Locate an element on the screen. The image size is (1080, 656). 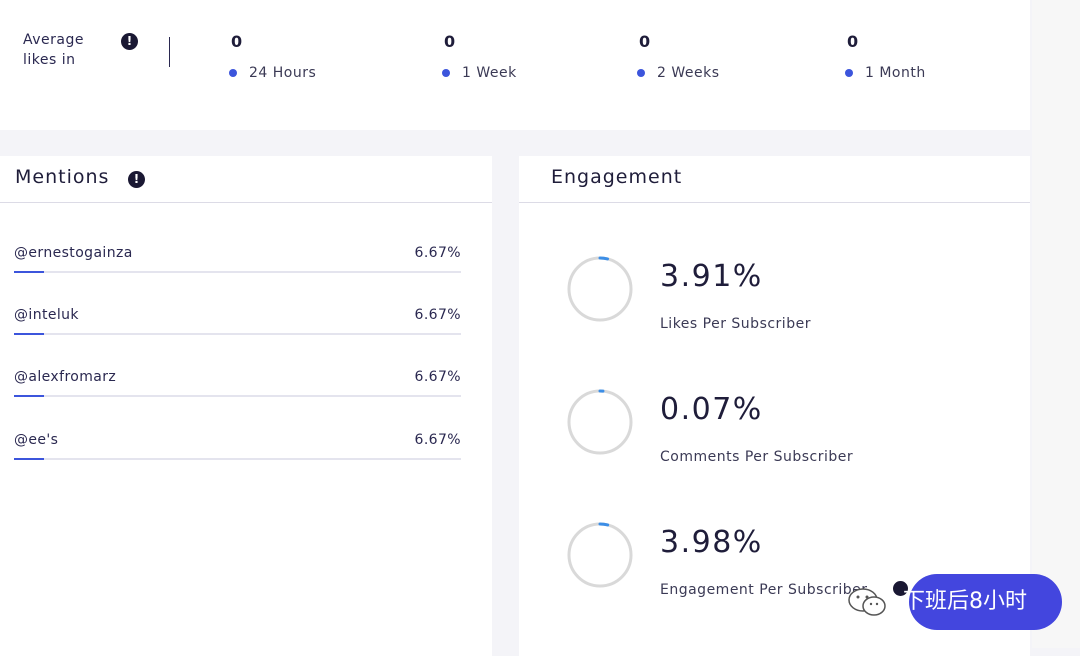
wechat-icon is located at coordinates (867, 602).